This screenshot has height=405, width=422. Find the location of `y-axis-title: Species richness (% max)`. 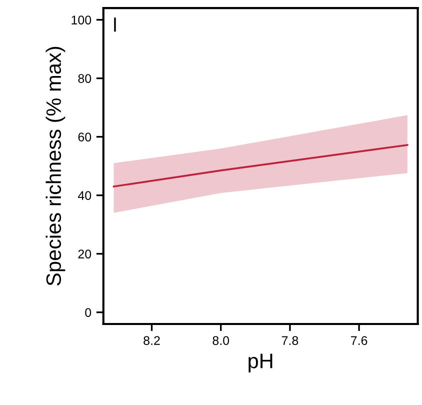

y-axis-title: Species richness (% max) is located at coordinates (56, 166).